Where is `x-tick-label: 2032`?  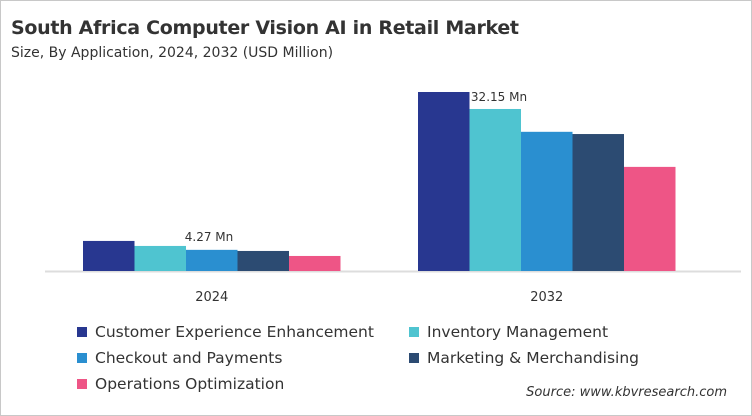 x-tick-label: 2032 is located at coordinates (546, 297).